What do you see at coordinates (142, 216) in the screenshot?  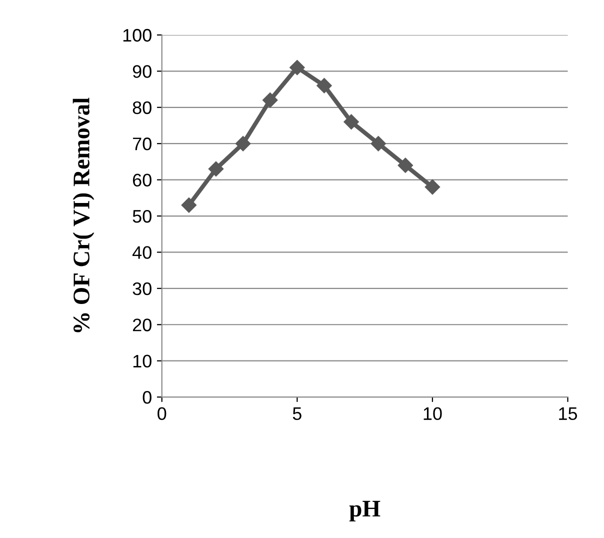 I see `y-tick-label: 50` at bounding box center [142, 216].